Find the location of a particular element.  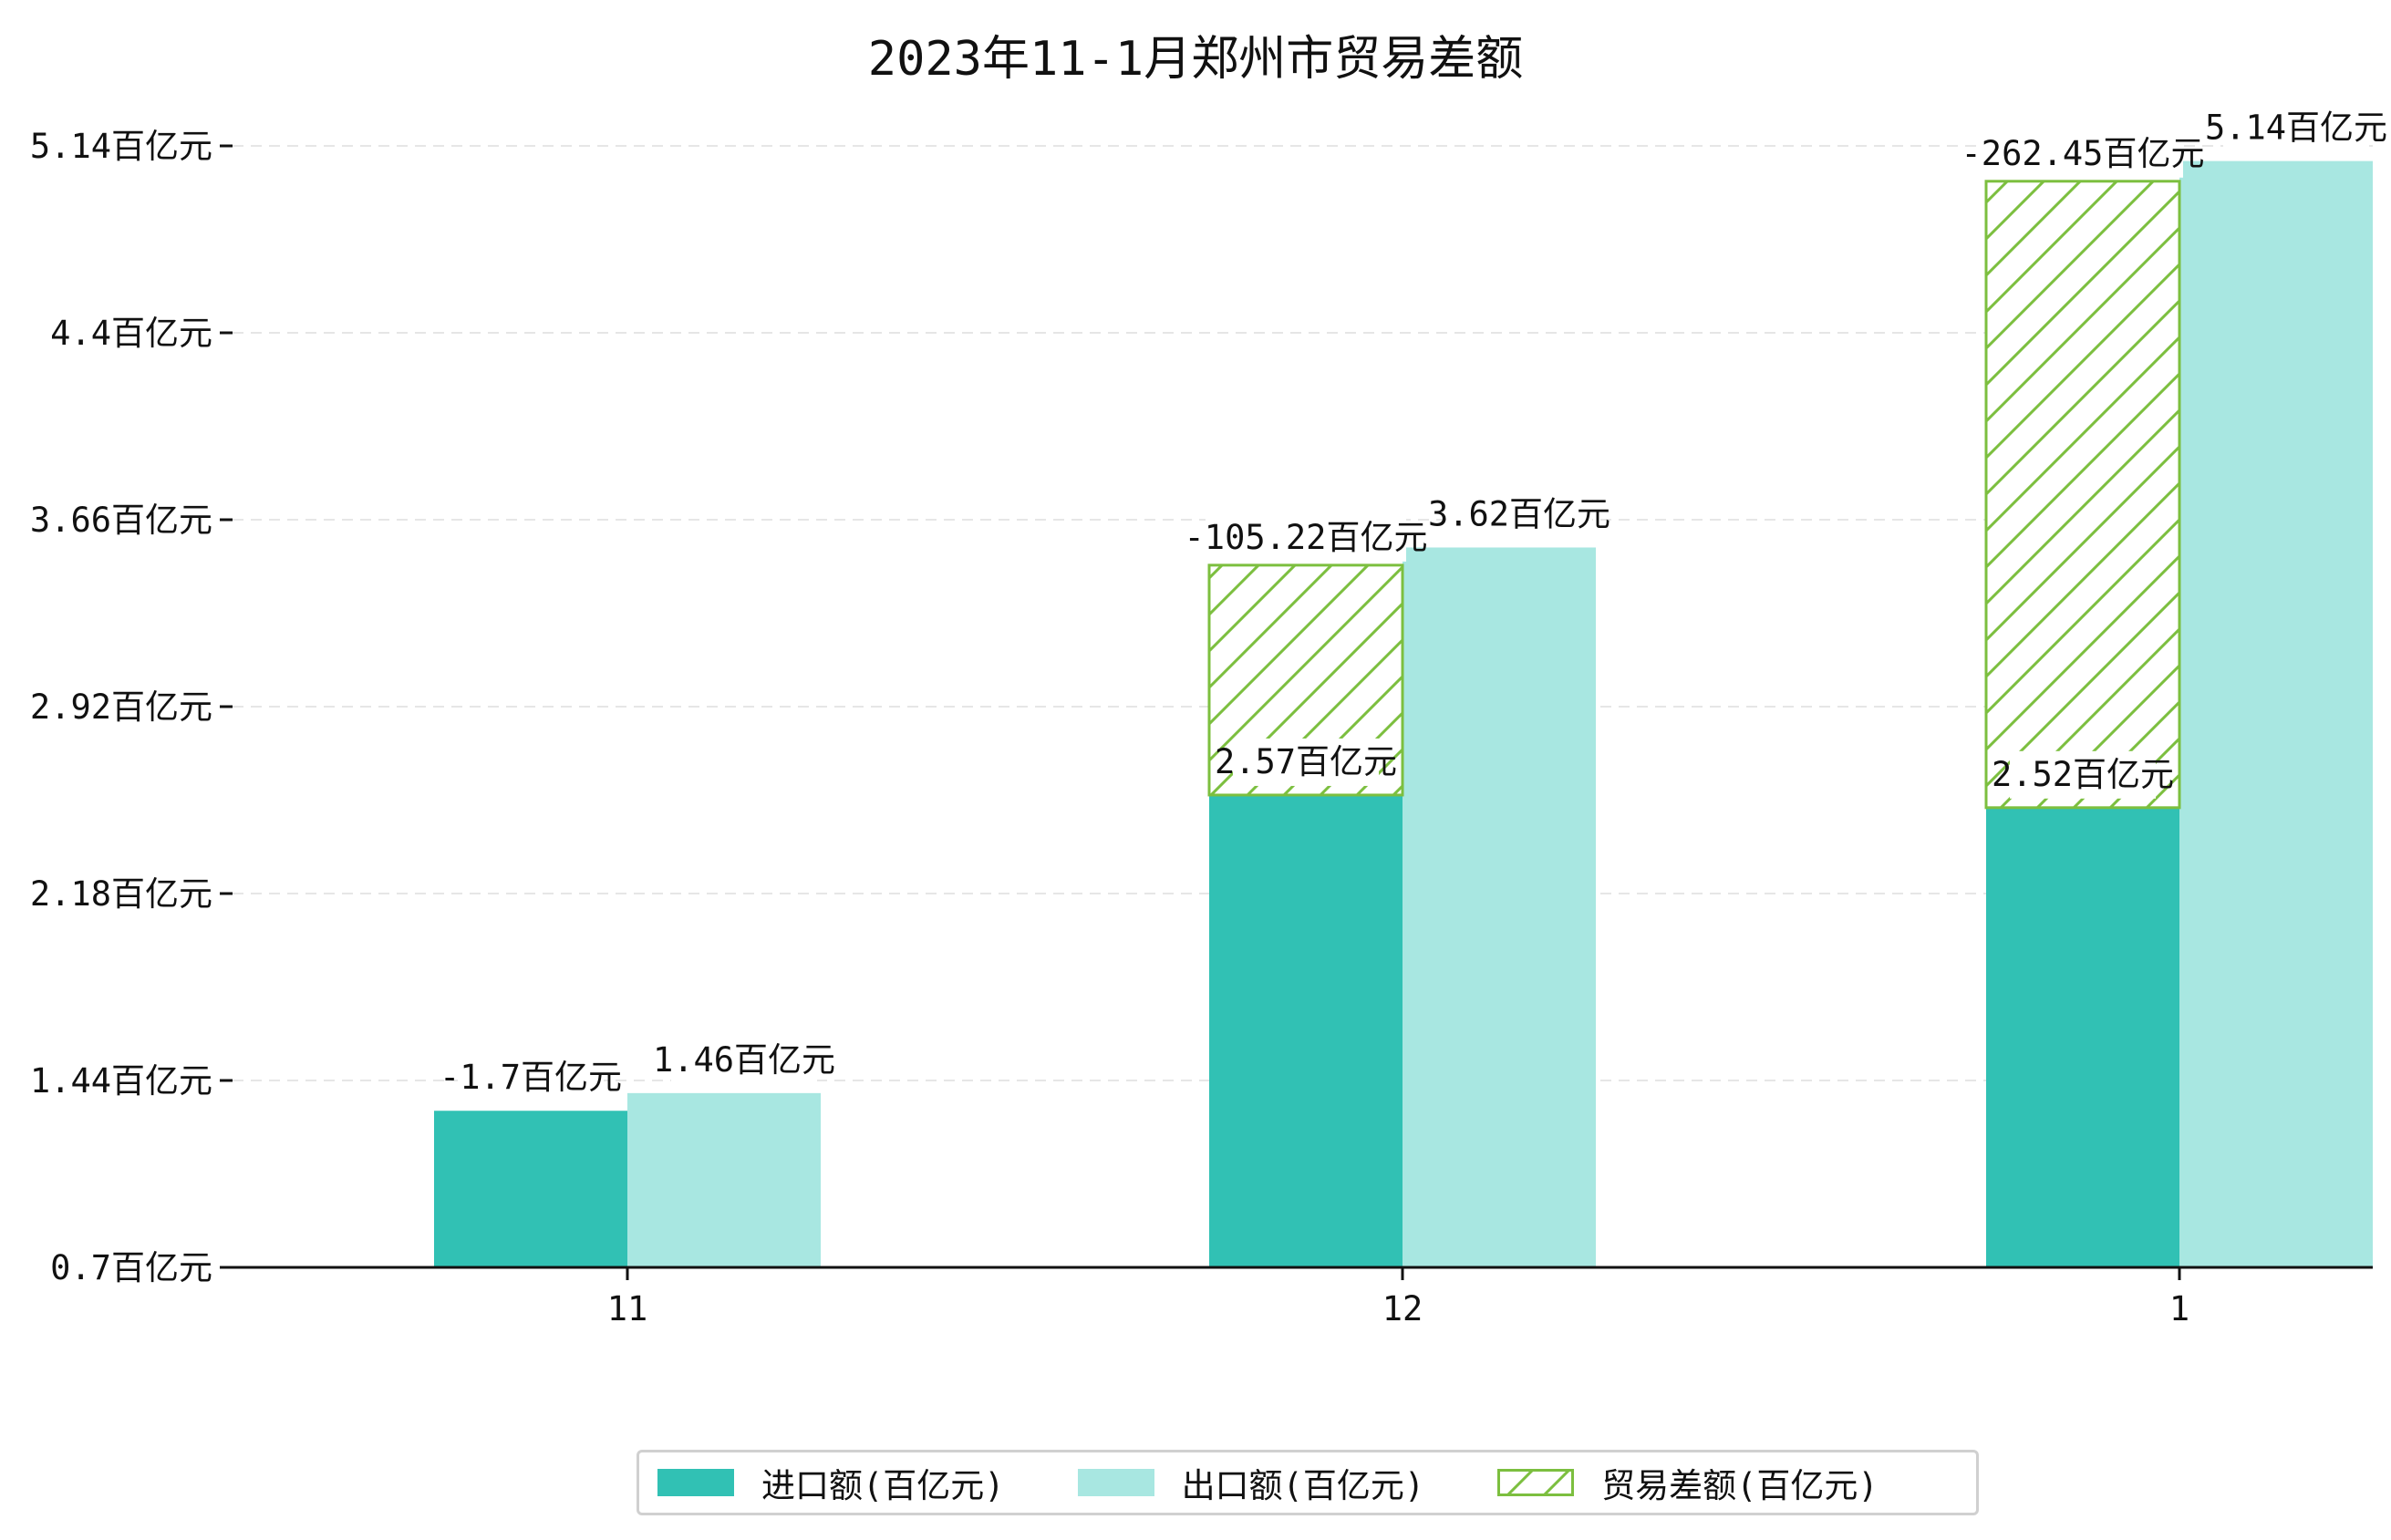

data-label: -105.22百亿元 is located at coordinates (1306, 537).